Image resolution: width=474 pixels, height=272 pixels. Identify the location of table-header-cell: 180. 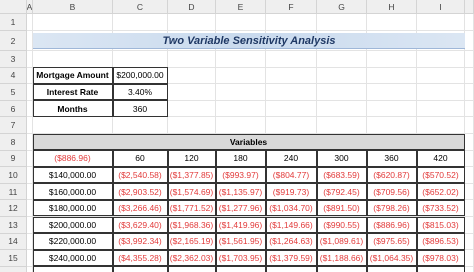
(240, 158).